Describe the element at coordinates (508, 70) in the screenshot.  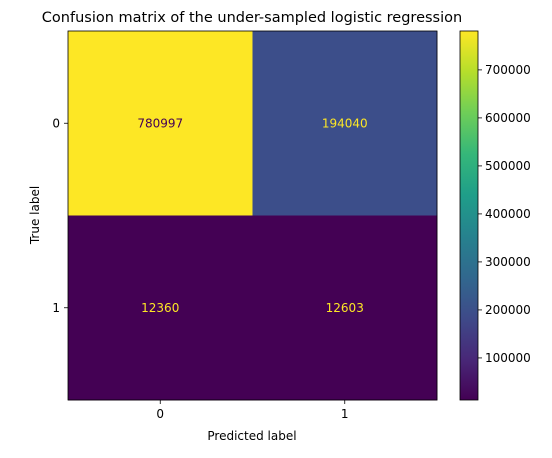
I see `colorbar-tick-label: 700000` at that location.